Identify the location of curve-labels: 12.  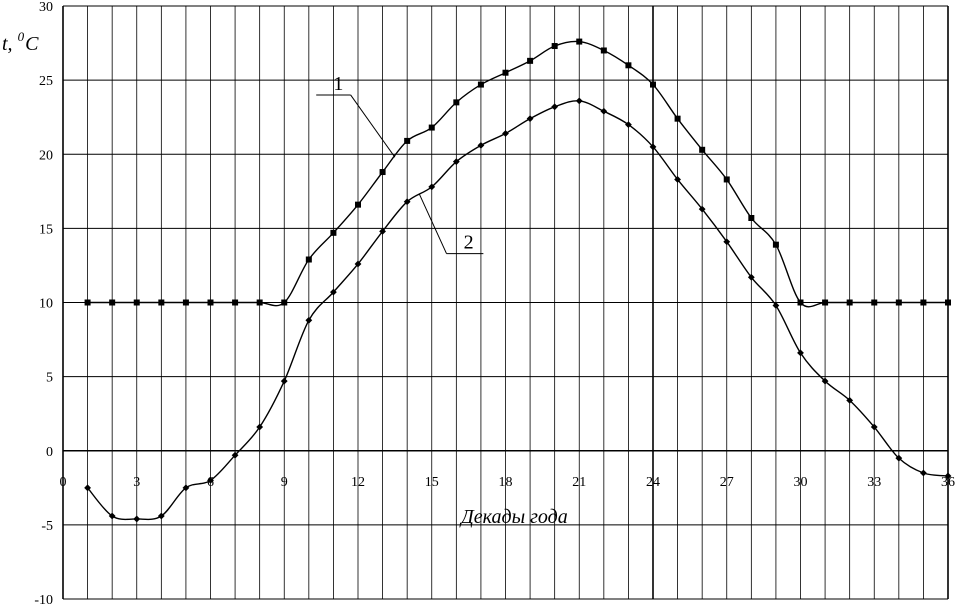
(400, 164).